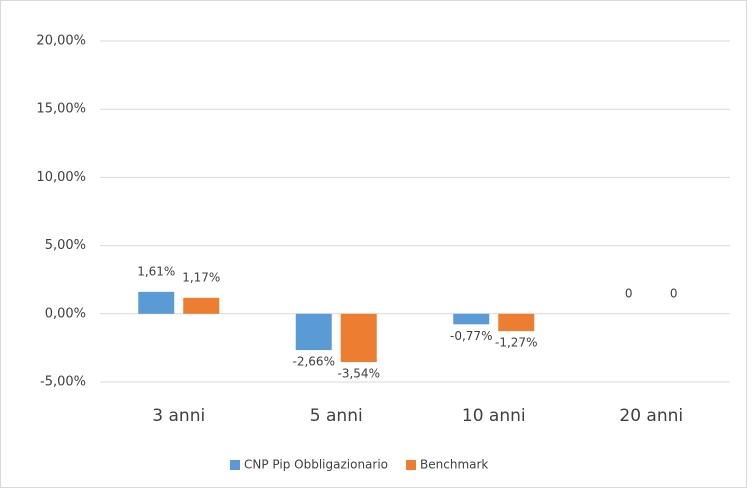 The width and height of the screenshot is (755, 491). I want to click on y-tick-label: 10,00%, so click(61, 177).